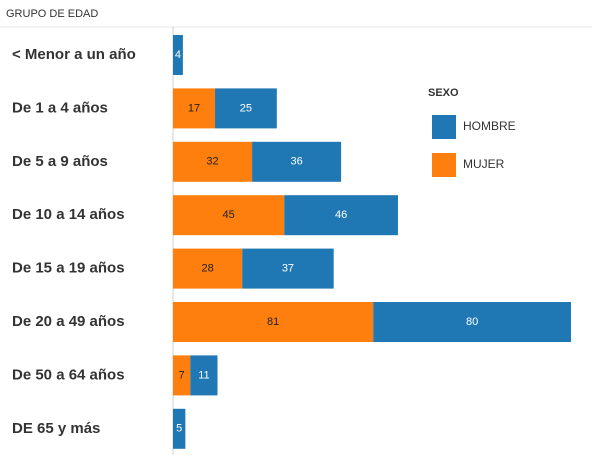 This screenshot has width=592, height=455. I want to click on legend-title: SEXO, so click(443, 93).